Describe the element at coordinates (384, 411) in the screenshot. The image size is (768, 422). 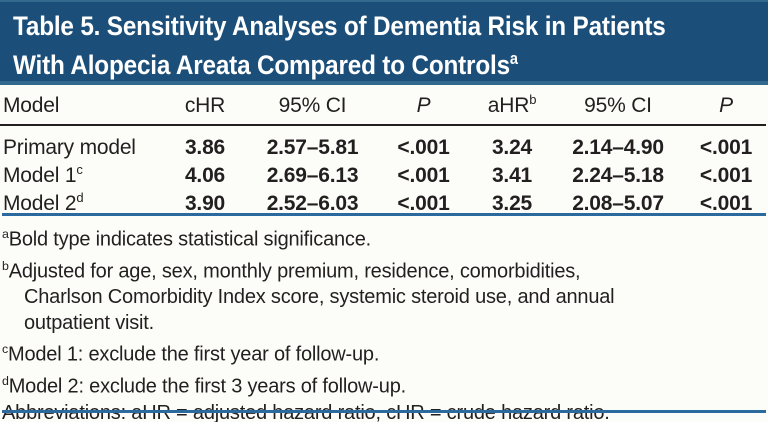
I see `figure-bottom-rule` at that location.